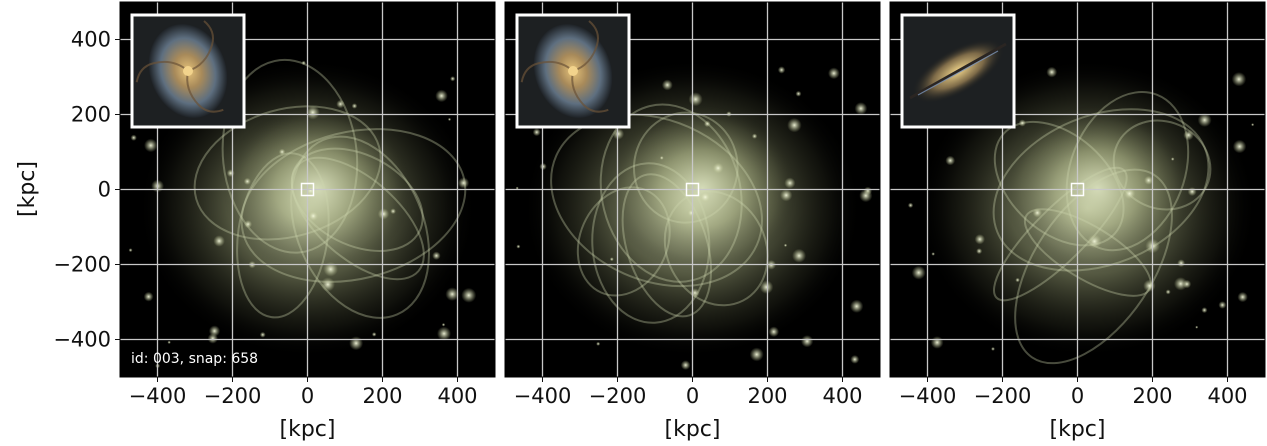 The width and height of the screenshot is (1267, 446). Describe the element at coordinates (91, 40) in the screenshot. I see `y-tick-label: 400` at that location.